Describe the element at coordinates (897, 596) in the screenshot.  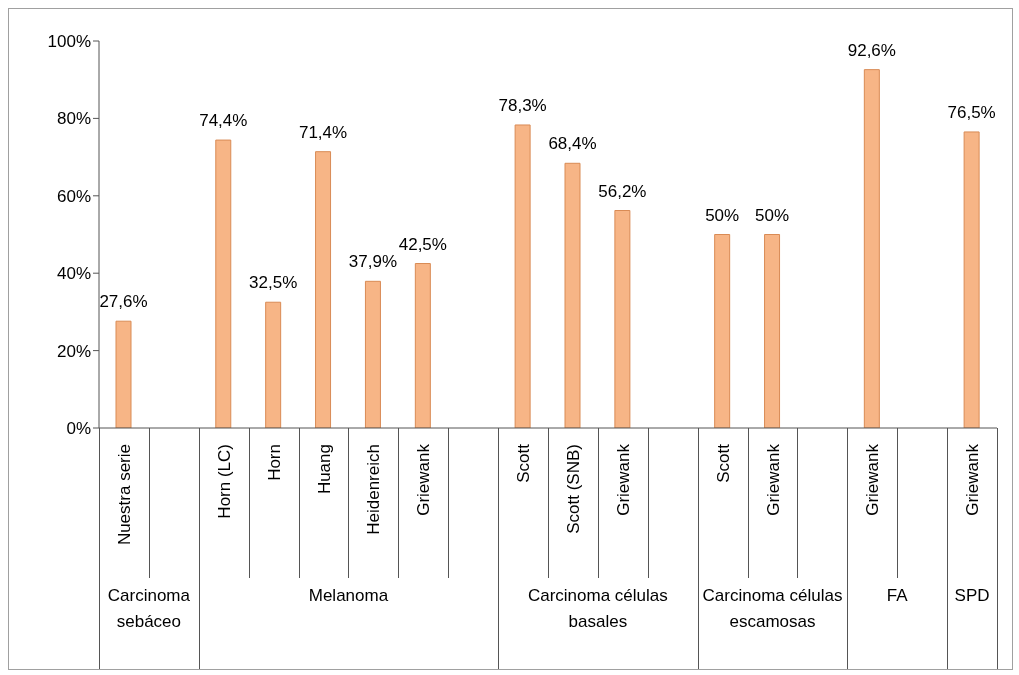
I see `text: FA` at that location.